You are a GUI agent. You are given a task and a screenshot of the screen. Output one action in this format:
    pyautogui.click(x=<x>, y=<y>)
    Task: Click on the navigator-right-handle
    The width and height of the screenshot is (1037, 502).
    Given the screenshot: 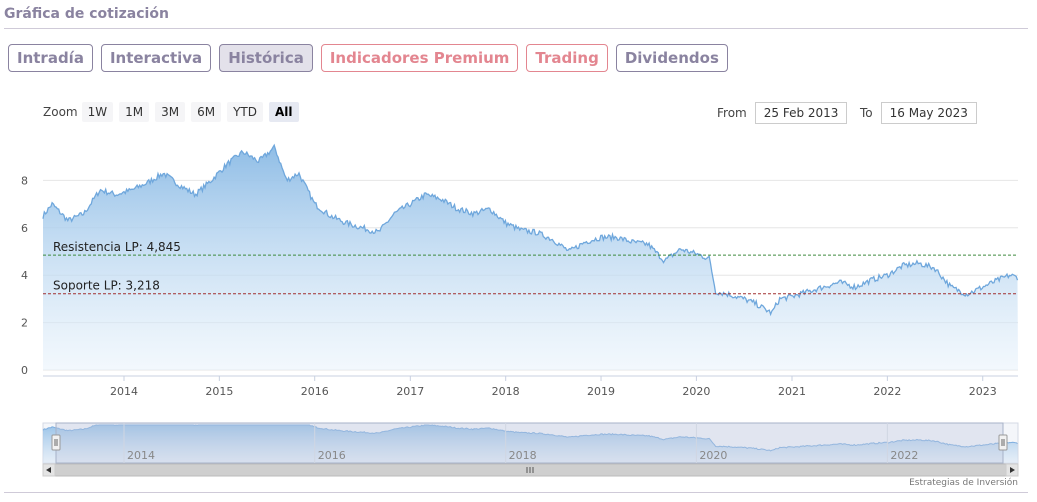 What is the action you would take?
    pyautogui.click(x=1003, y=442)
    